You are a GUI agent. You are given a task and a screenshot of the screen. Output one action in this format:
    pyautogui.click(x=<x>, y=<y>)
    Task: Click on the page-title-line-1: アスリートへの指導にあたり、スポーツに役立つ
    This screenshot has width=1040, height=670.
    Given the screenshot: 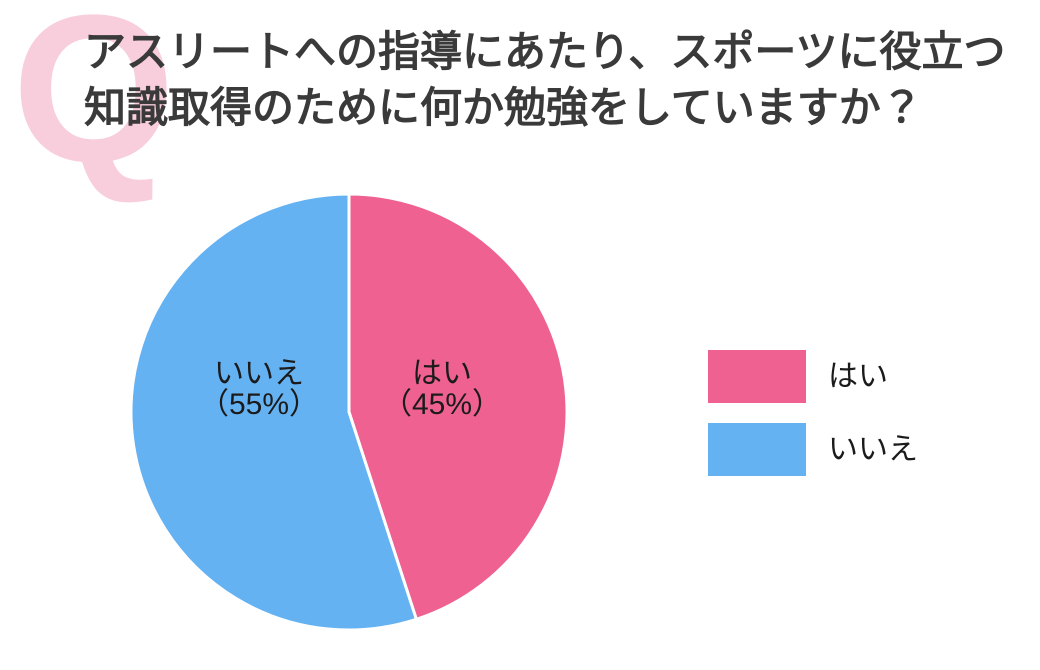 What is the action you would take?
    pyautogui.click(x=545, y=51)
    